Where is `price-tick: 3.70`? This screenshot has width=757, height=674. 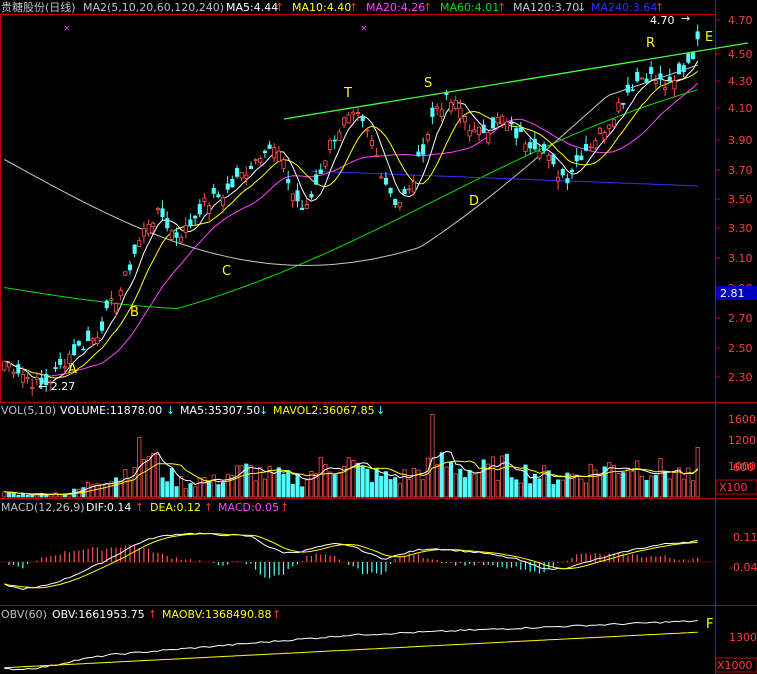
price-tick: 3.70 is located at coordinates (740, 170).